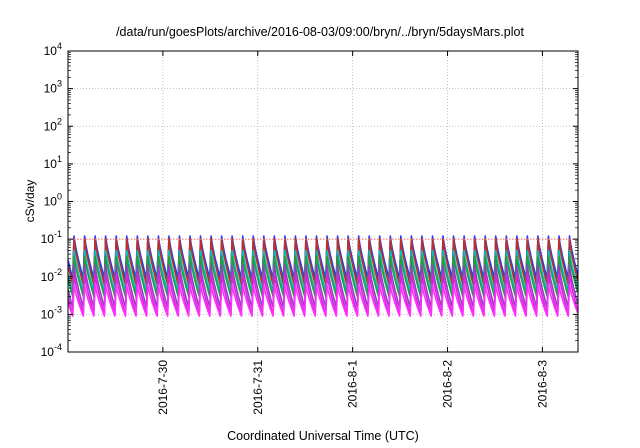 This screenshot has width=640, height=448. What do you see at coordinates (53, 87) in the screenshot?
I see `y-tick-label: 10³` at bounding box center [53, 87].